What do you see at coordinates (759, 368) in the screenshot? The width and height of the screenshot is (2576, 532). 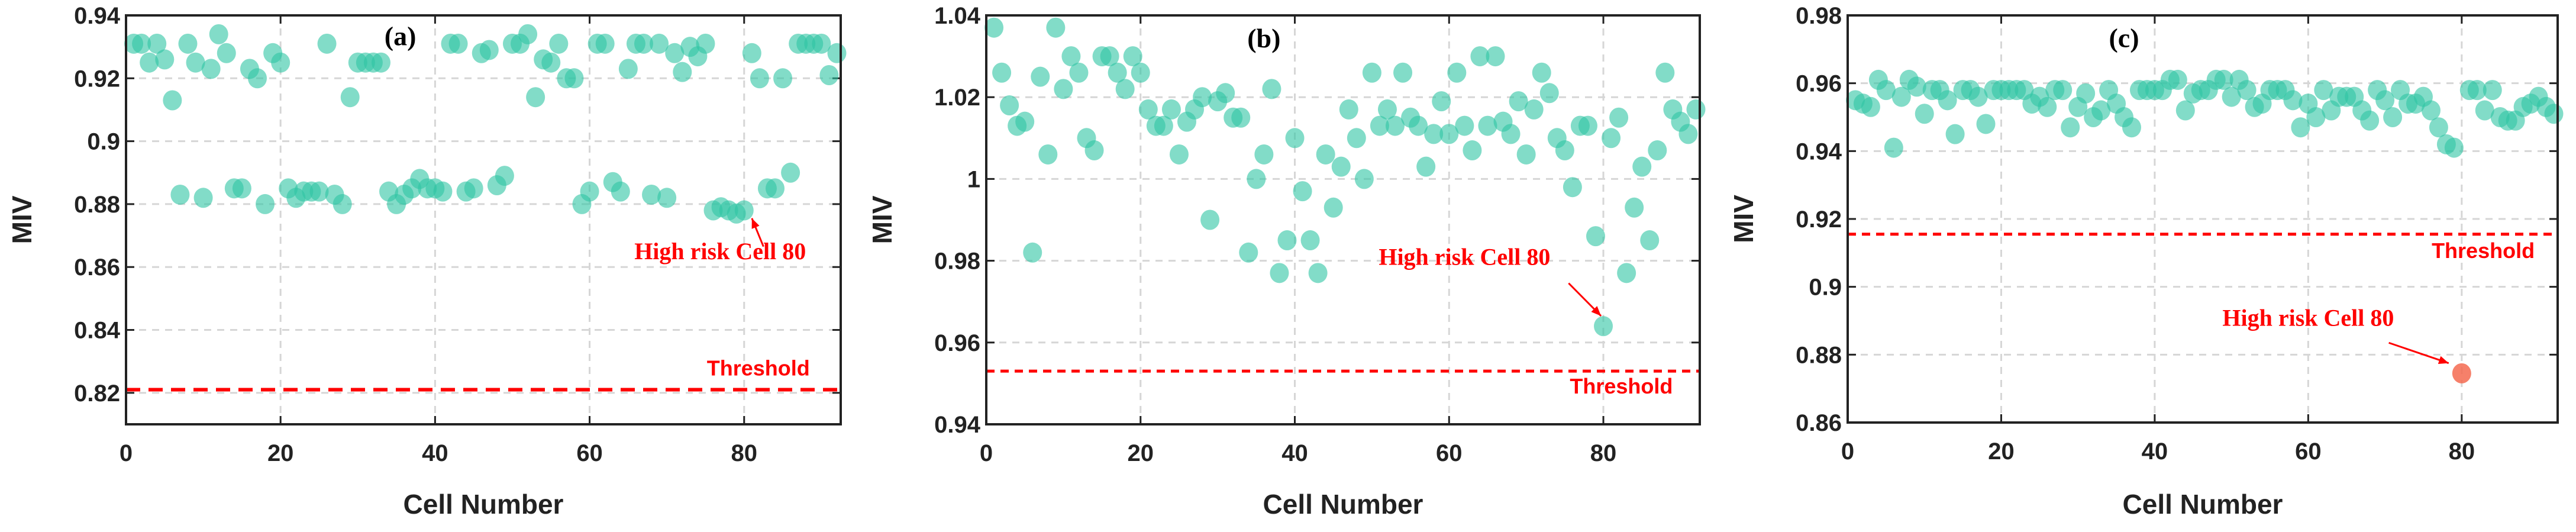 I see `threshold-label: Threshold` at bounding box center [759, 368].